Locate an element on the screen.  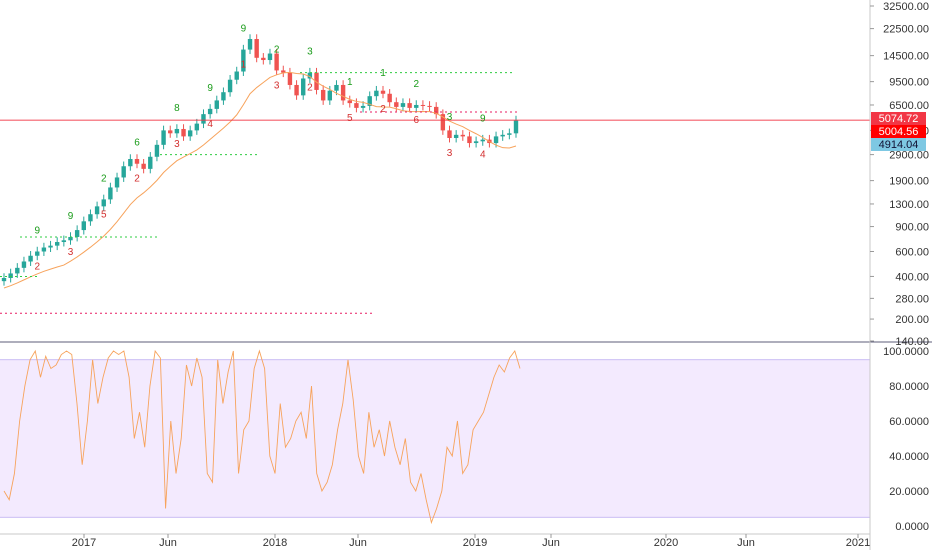
td-setup-label-green: 1 is located at coordinates (383, 73).